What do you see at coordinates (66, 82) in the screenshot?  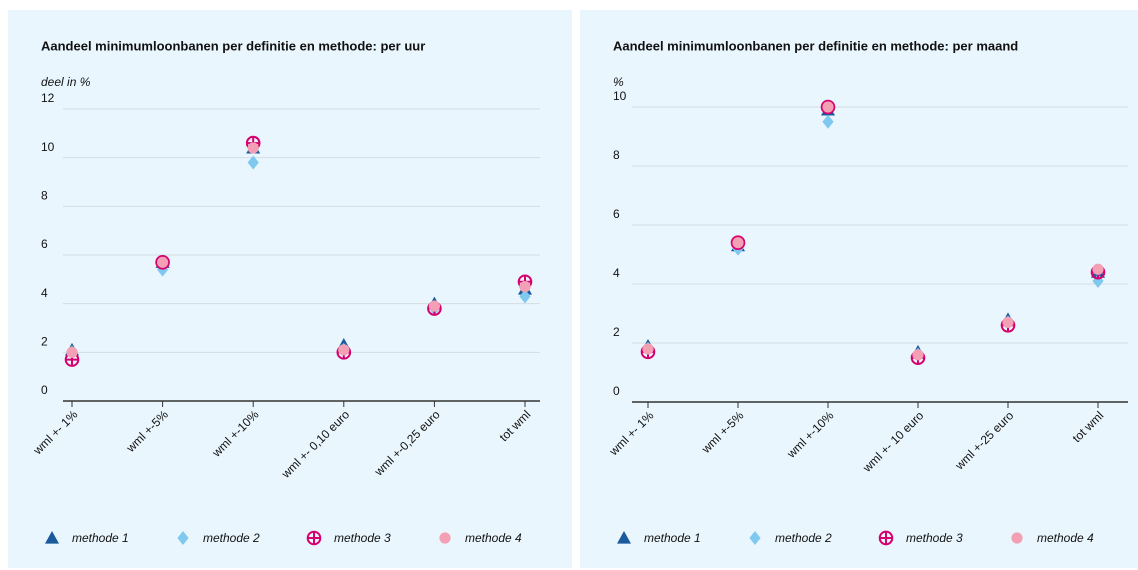 I see `y-axis-label: deel in %` at bounding box center [66, 82].